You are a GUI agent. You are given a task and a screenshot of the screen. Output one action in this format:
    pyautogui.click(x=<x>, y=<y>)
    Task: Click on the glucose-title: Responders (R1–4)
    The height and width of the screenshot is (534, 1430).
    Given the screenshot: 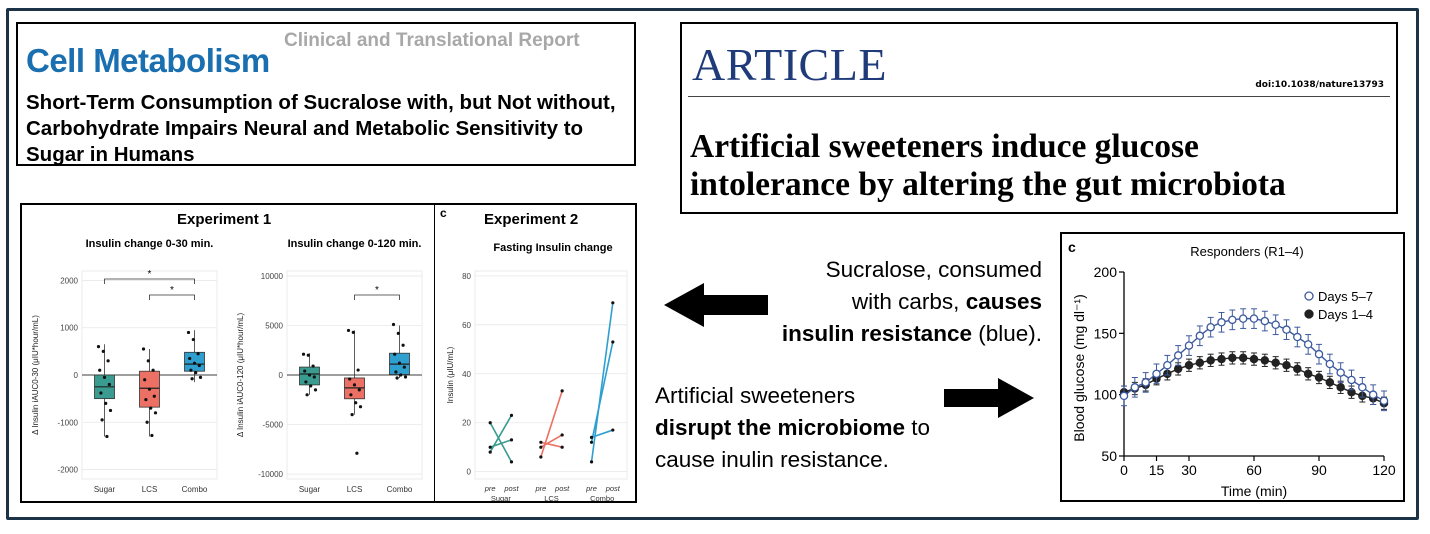 What is the action you would take?
    pyautogui.click(x=1246, y=251)
    